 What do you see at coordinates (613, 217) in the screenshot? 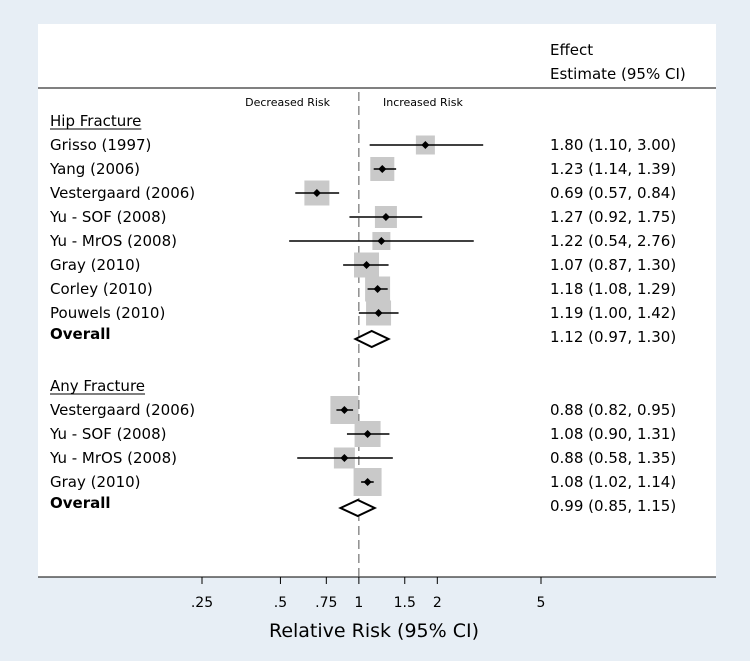
I see `effect-estimate: 1.27 (0.92, 1.75)` at bounding box center [613, 217].